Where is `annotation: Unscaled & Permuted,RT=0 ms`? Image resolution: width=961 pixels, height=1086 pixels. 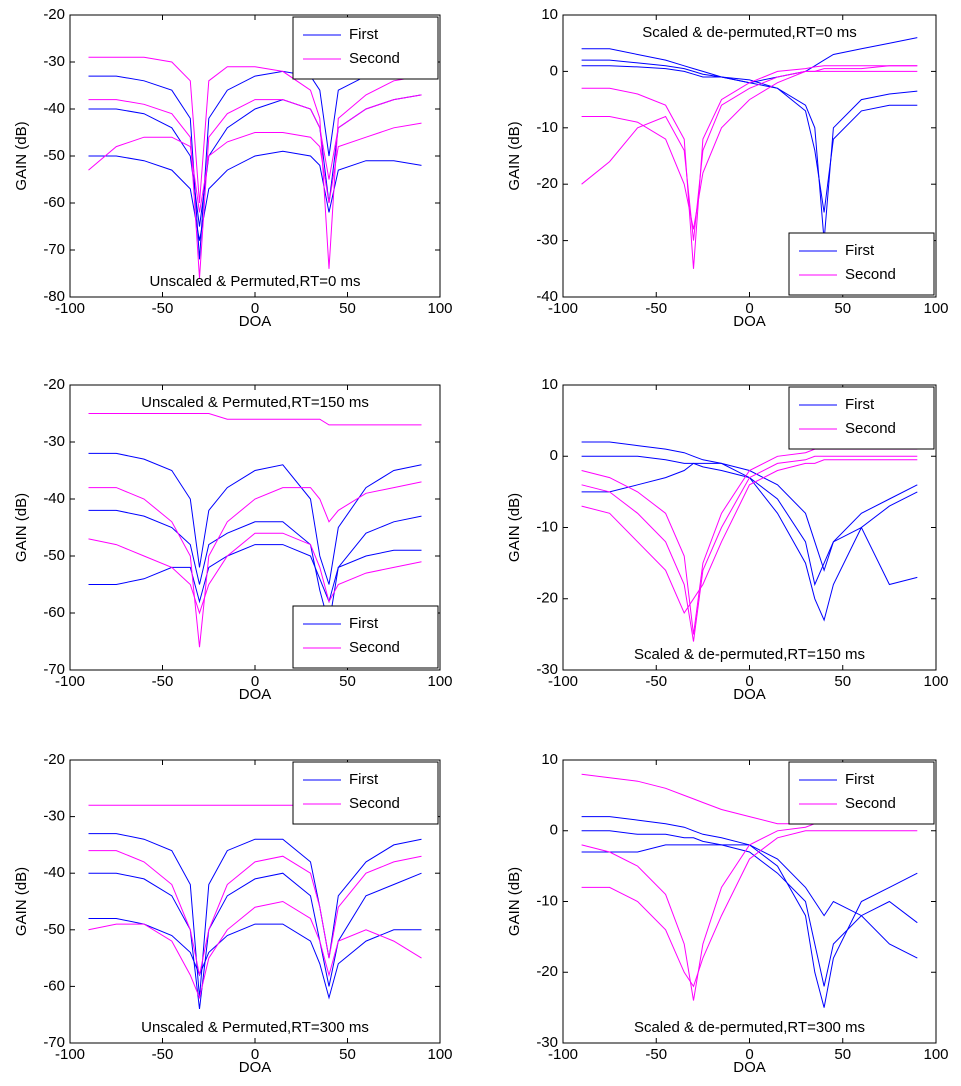 annotation: Unscaled & Permuted,RT=0 ms is located at coordinates (254, 281).